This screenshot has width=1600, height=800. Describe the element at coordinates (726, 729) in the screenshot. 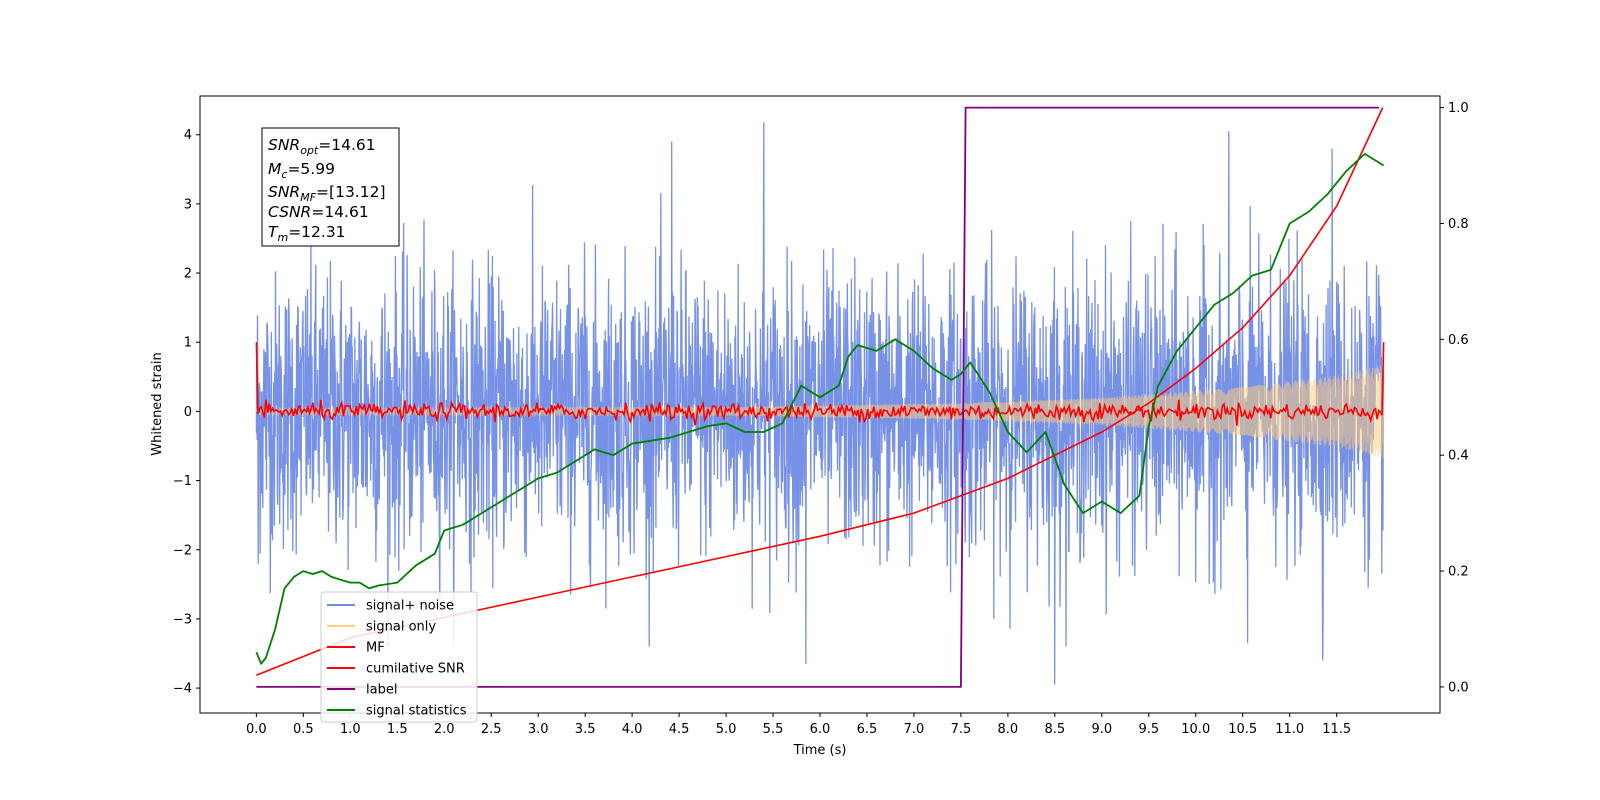

I see `x-tick-label: 5.0` at that location.